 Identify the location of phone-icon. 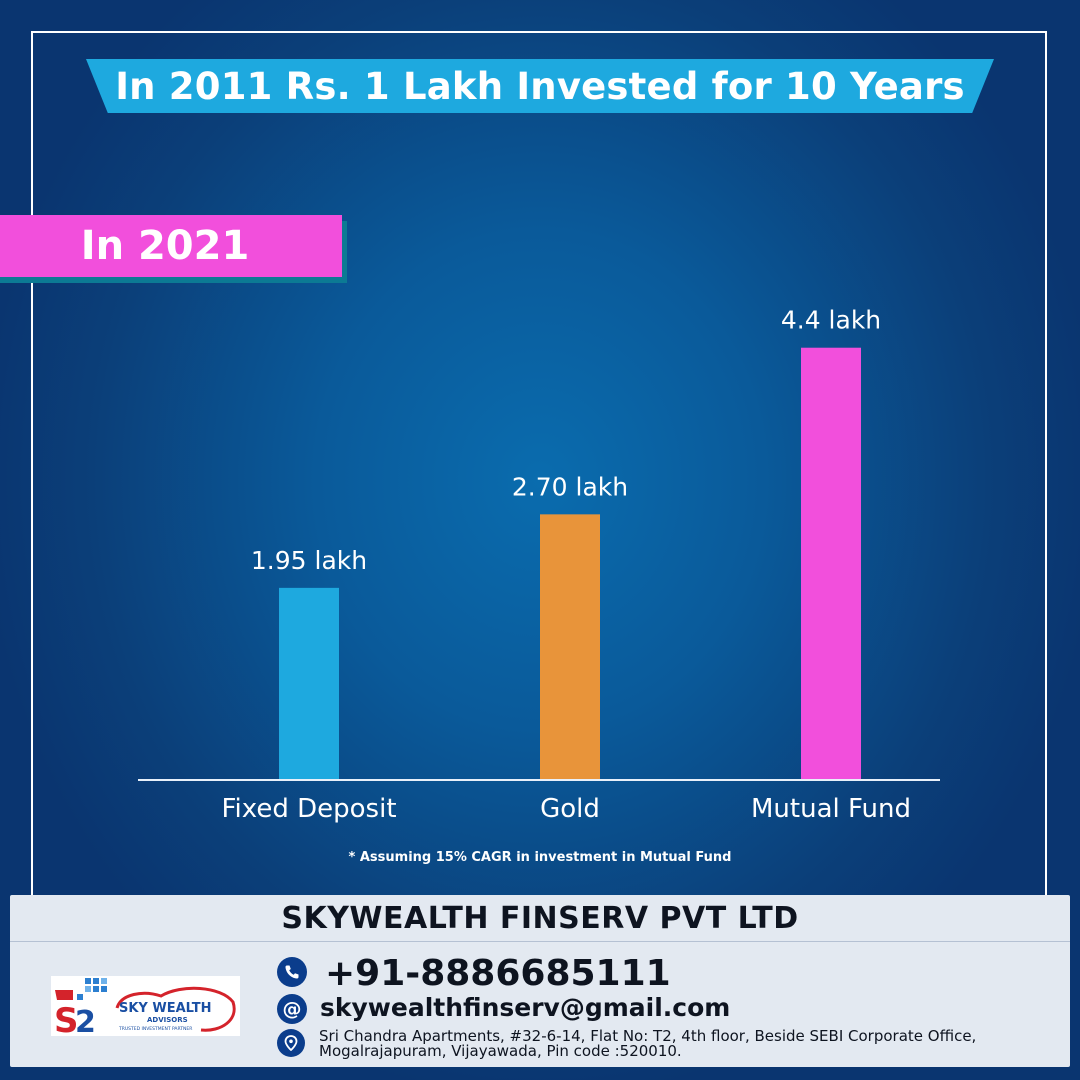
(292, 972).